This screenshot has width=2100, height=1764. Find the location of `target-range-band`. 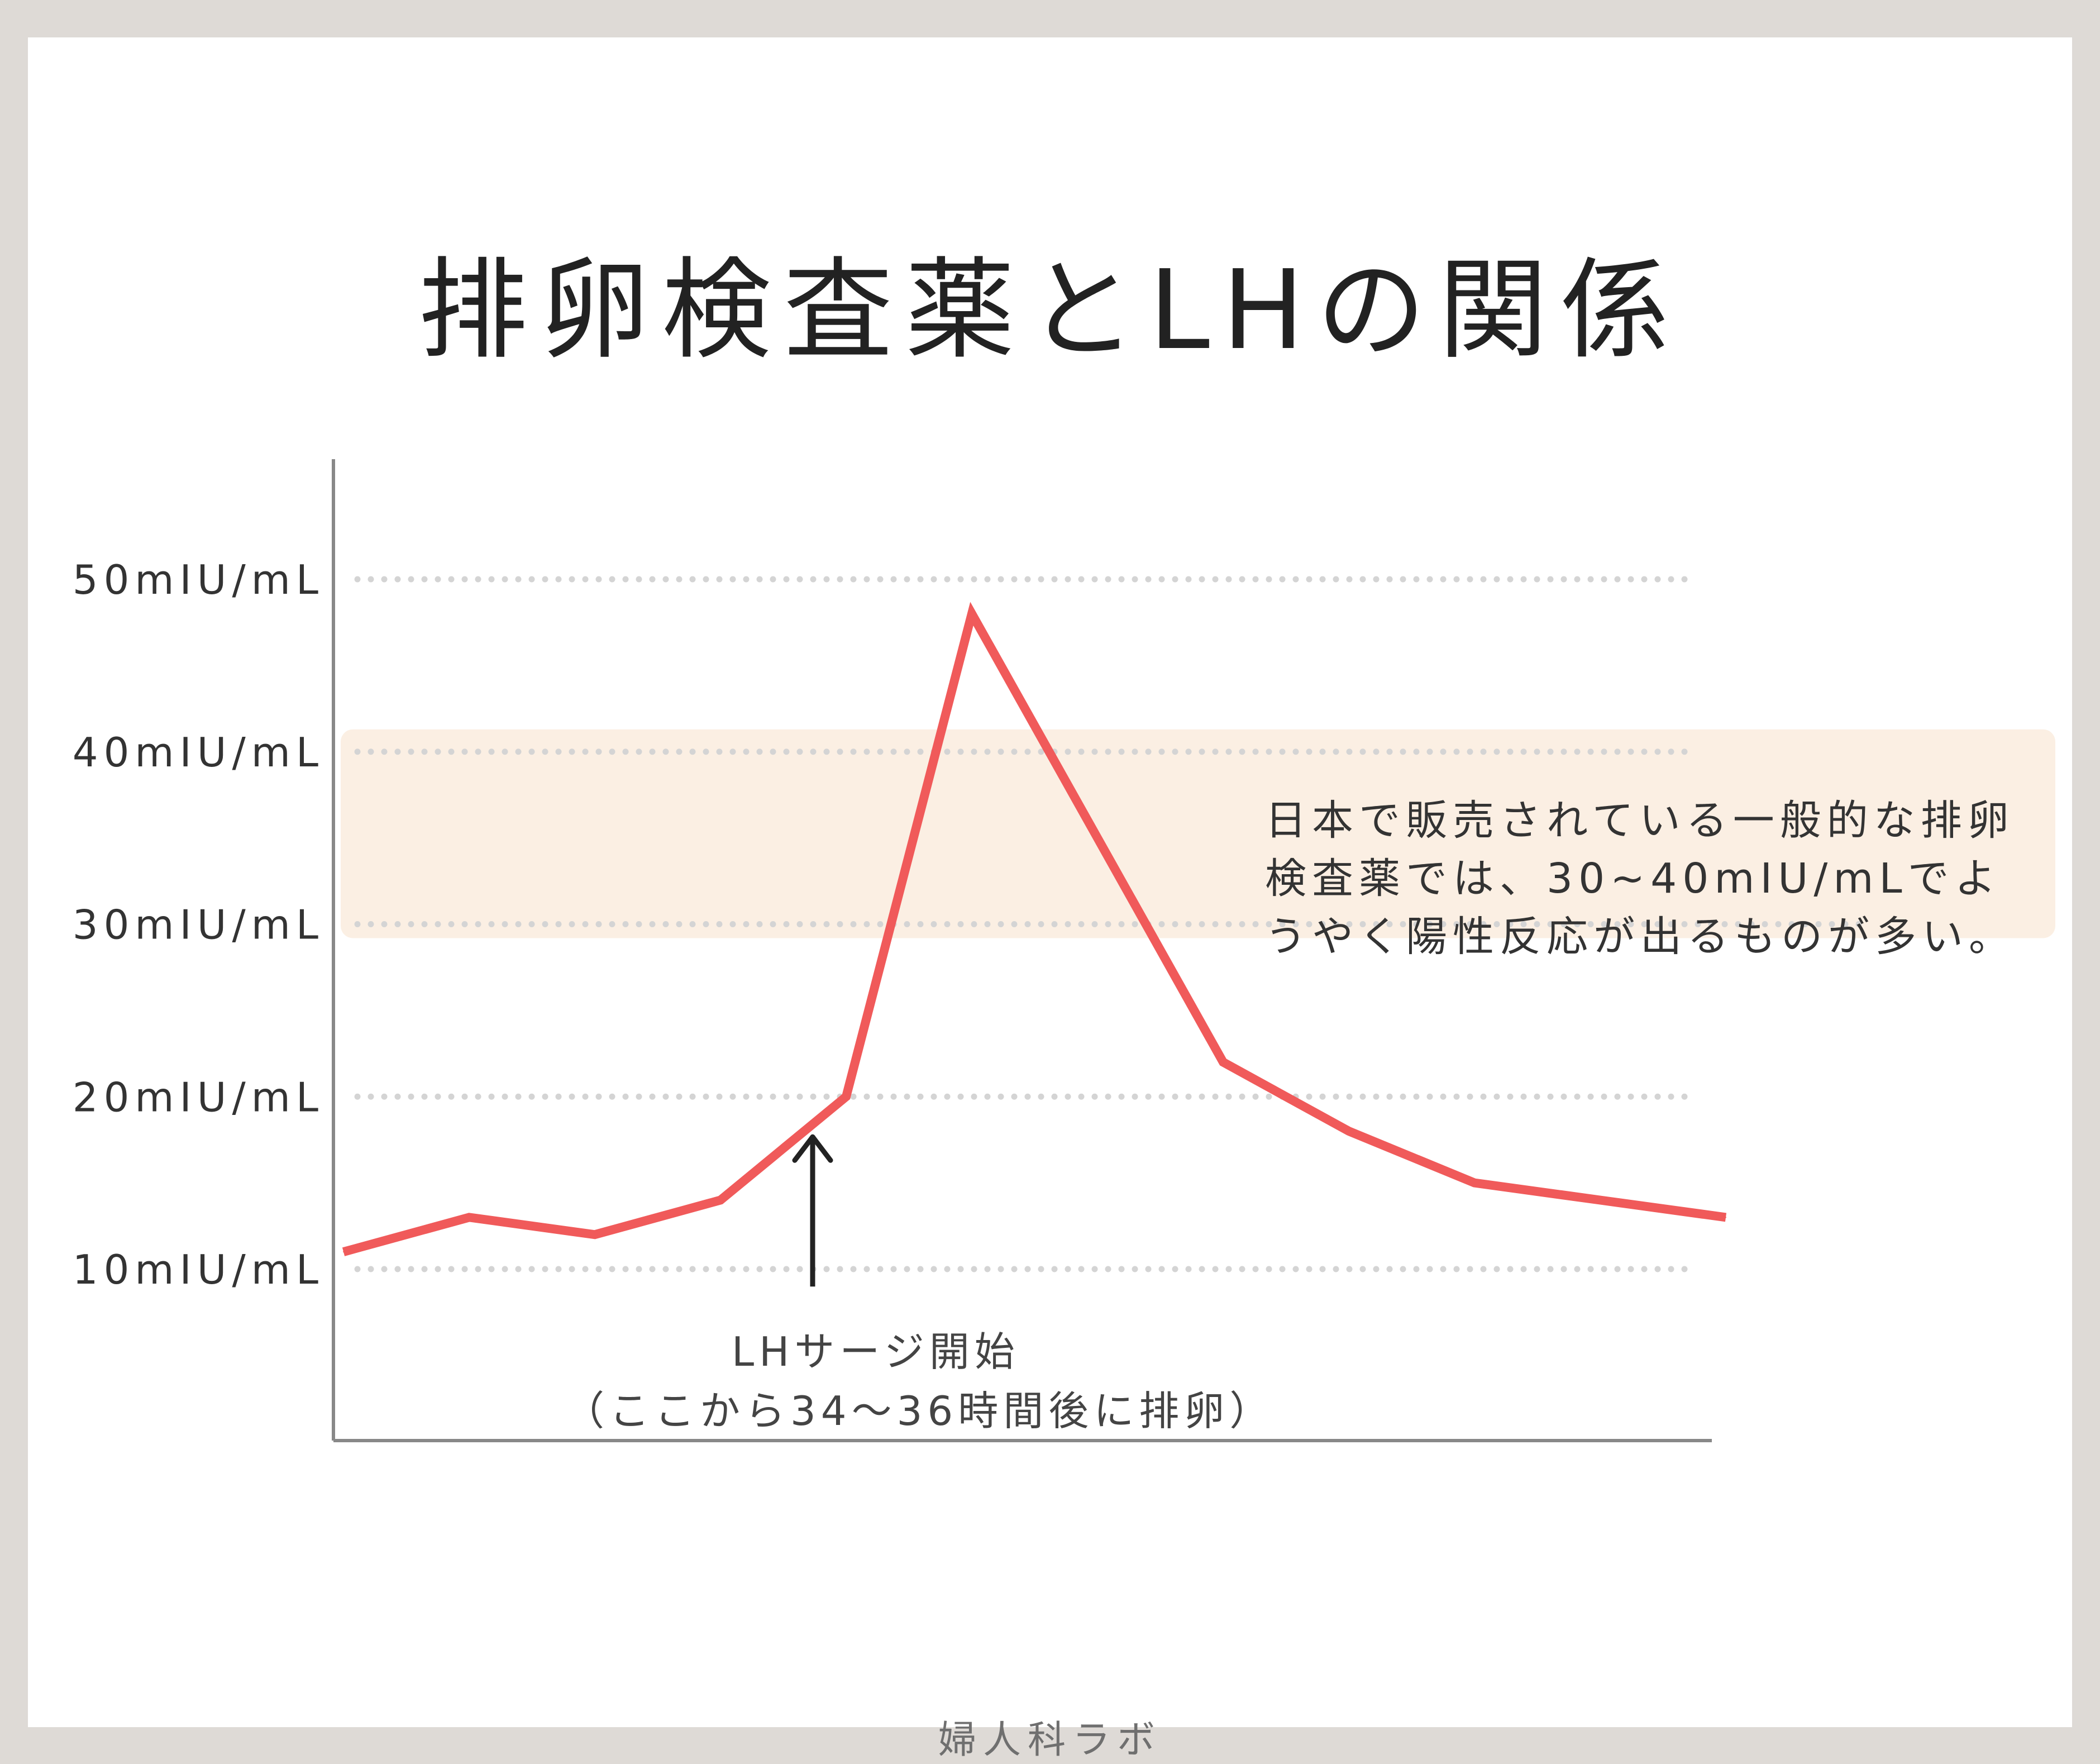

target-range-band is located at coordinates (1198, 833).